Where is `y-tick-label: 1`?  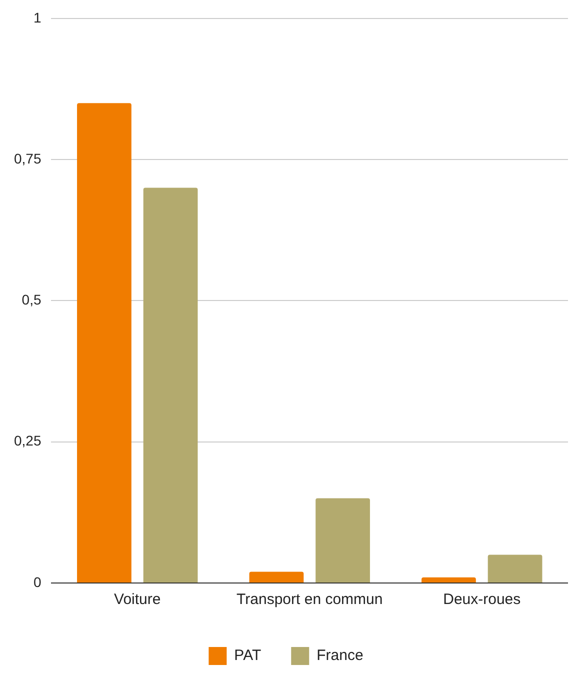
y-tick-label: 1 is located at coordinates (37, 17).